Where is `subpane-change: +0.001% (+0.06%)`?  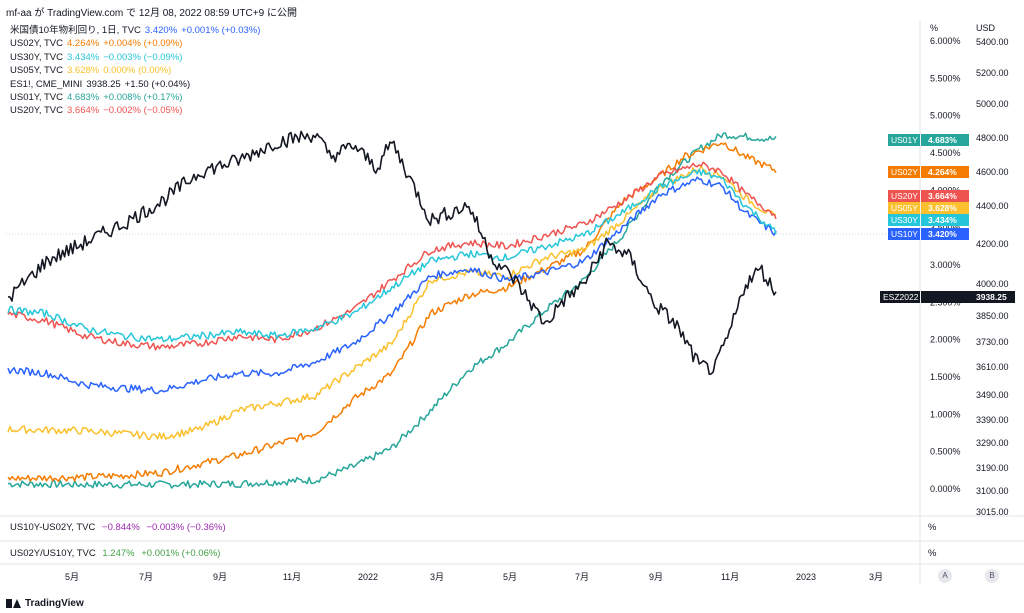 subpane-change: +0.001% (+0.06%) is located at coordinates (181, 553).